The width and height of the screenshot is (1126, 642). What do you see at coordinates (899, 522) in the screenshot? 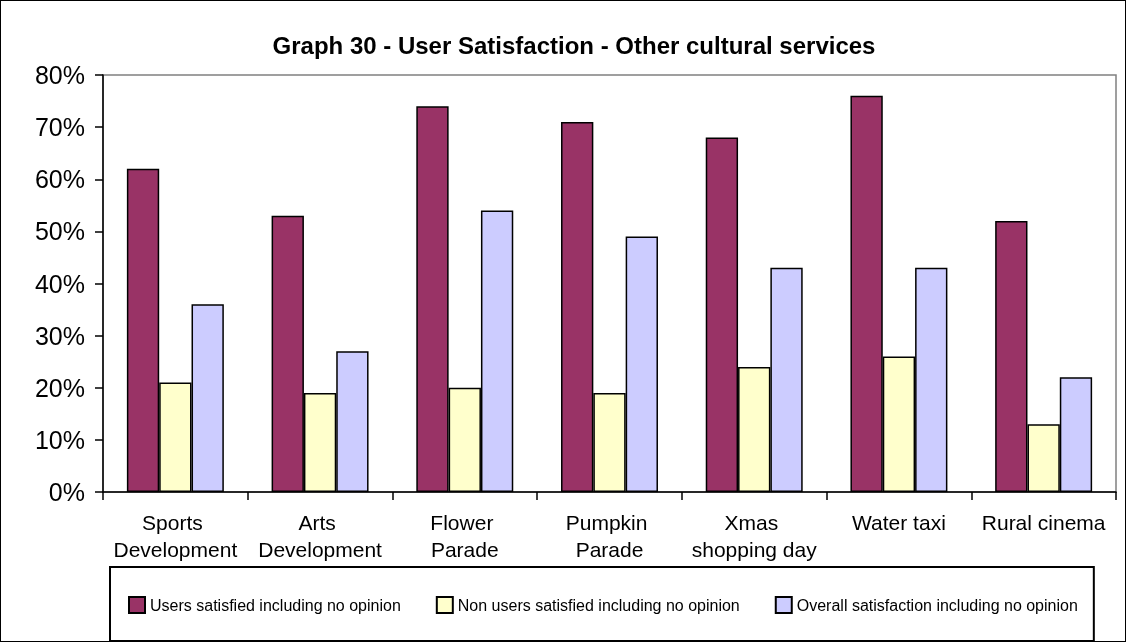
I see `x-tick-label: Water taxi` at bounding box center [899, 522].